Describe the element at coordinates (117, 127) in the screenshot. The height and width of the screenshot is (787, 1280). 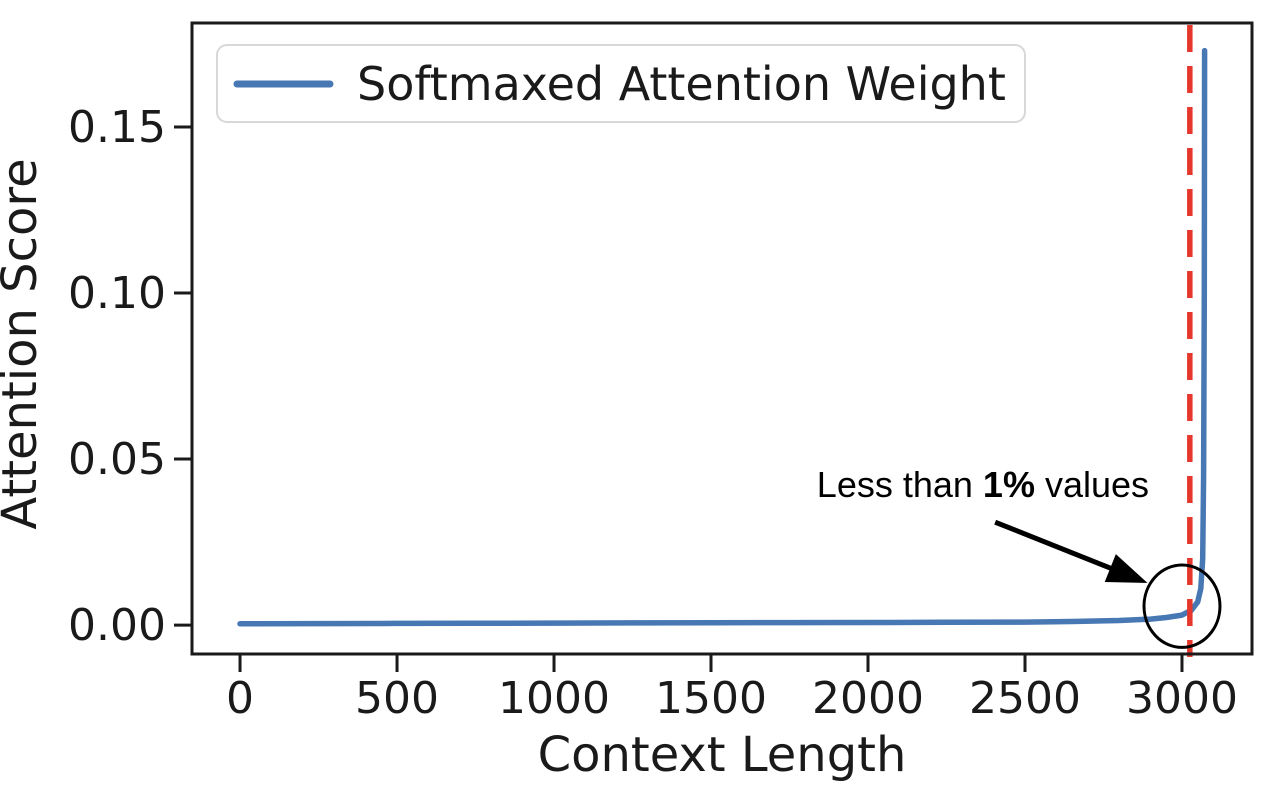
I see `y-tick-label: 0.15` at that location.